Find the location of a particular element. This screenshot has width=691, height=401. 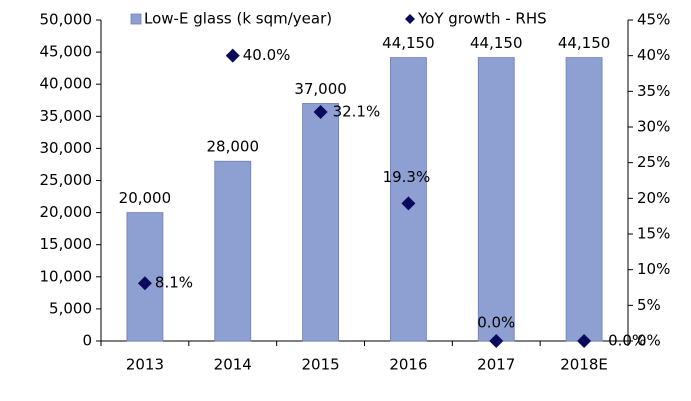

y-tick-label: 25,000 is located at coordinates (66, 180).